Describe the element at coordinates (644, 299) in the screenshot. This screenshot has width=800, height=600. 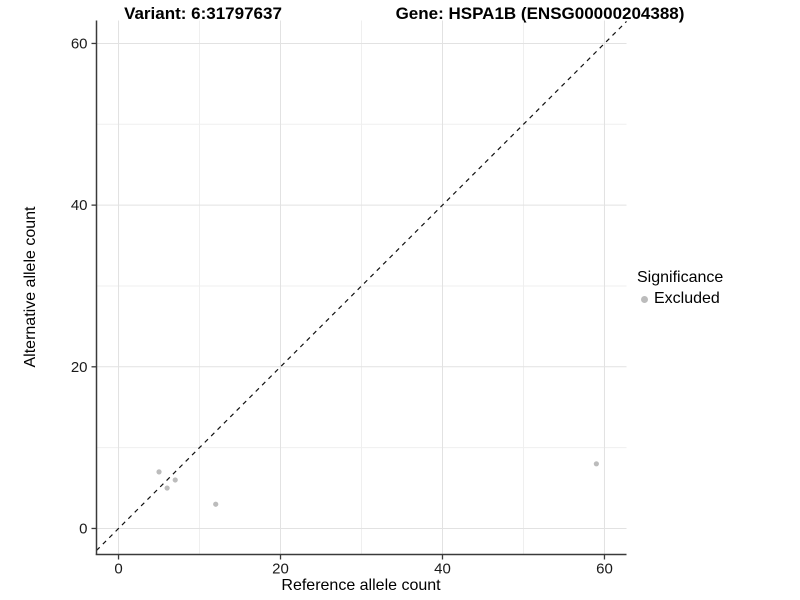
I see `legend-marker-dot-icon` at that location.